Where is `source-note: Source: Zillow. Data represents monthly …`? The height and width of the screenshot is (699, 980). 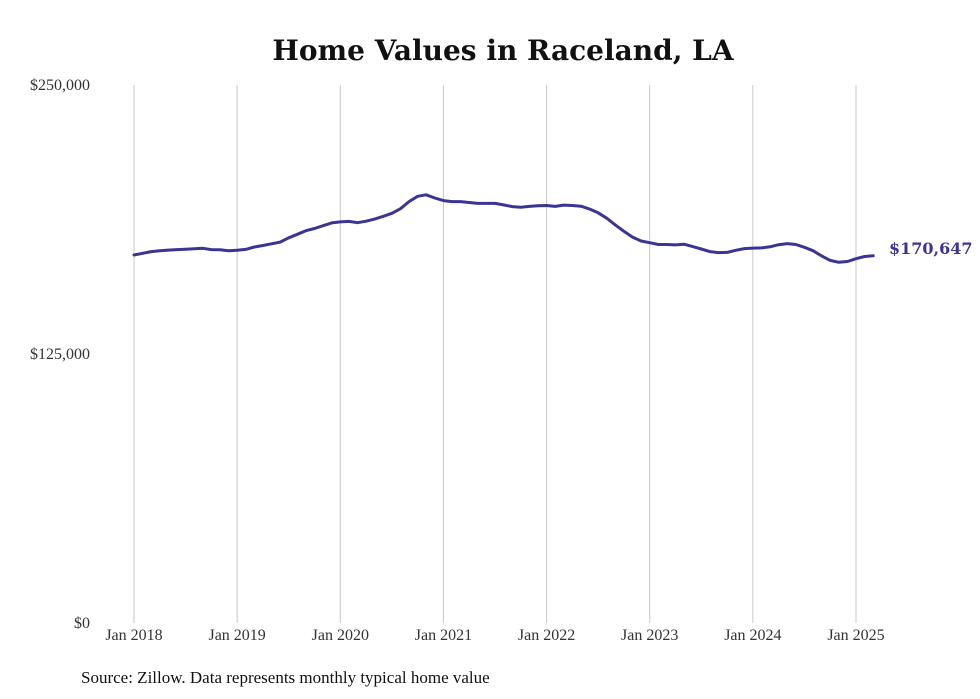
source-note: Source: Zillow. Data represents monthly … is located at coordinates (285, 677).